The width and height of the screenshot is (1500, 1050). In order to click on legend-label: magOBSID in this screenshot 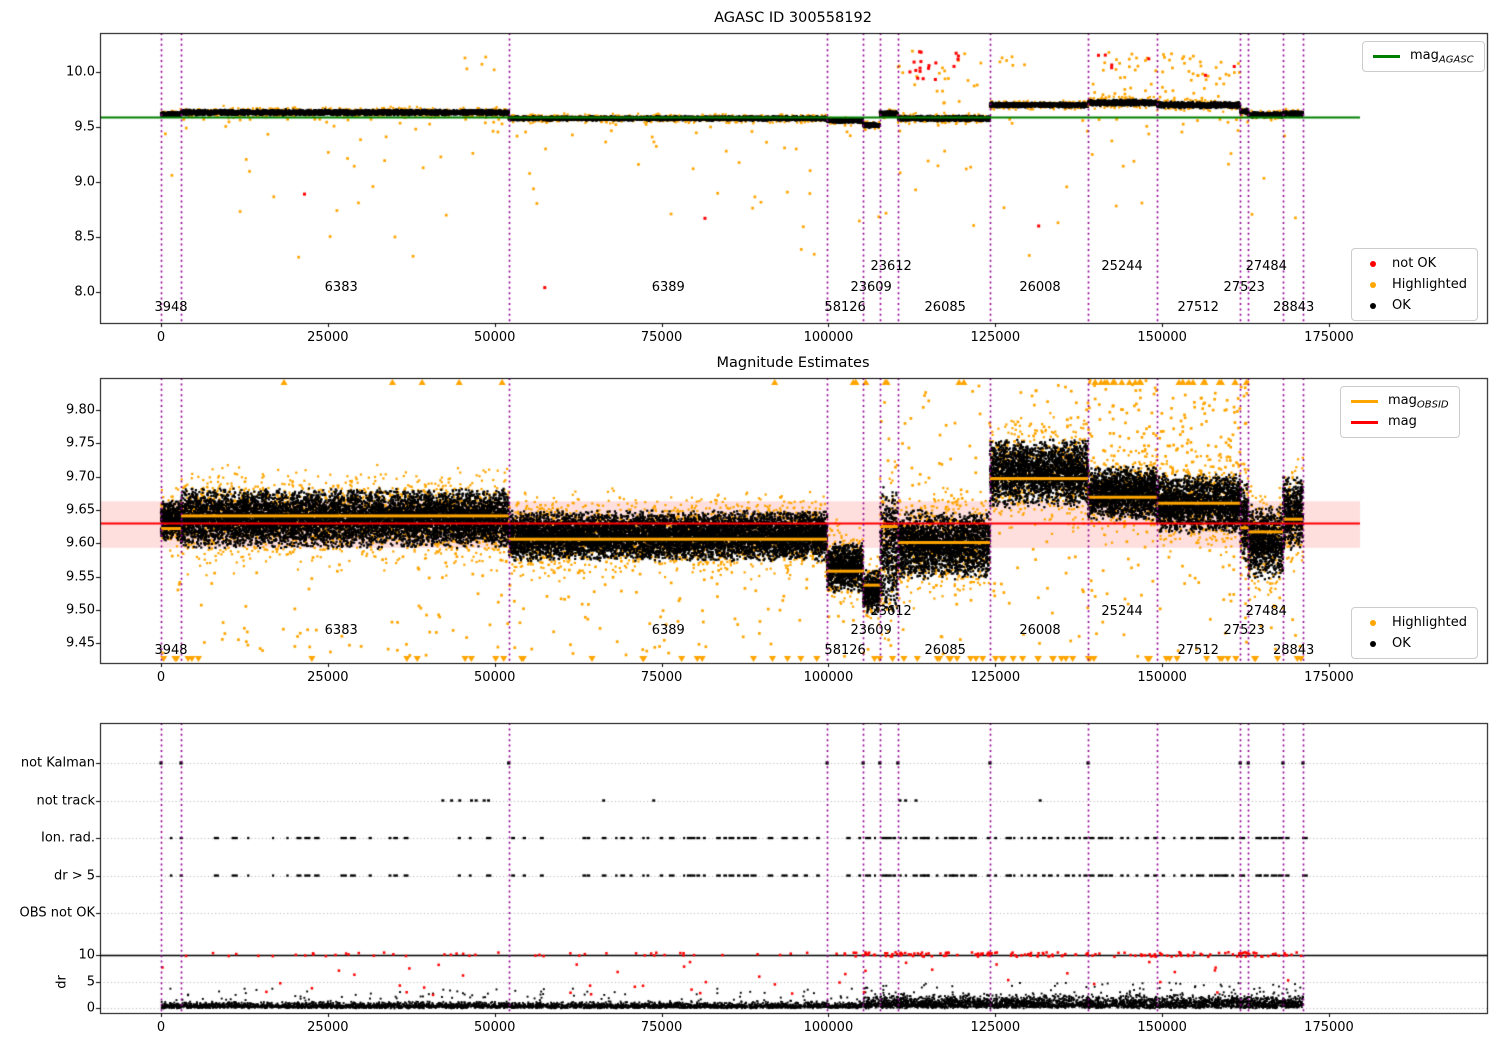, I will do `click(1418, 401)`.